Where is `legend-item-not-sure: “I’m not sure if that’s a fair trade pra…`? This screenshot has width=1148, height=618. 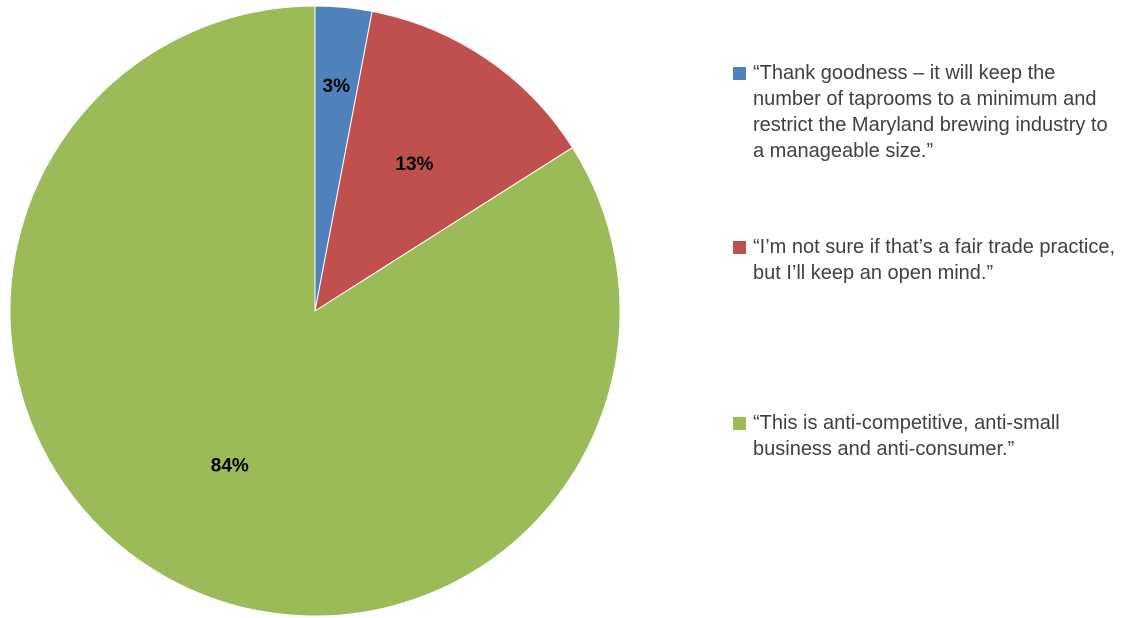
legend-item-not-sure: “I’m not sure if that’s a fair trade pra… is located at coordinates (939, 260).